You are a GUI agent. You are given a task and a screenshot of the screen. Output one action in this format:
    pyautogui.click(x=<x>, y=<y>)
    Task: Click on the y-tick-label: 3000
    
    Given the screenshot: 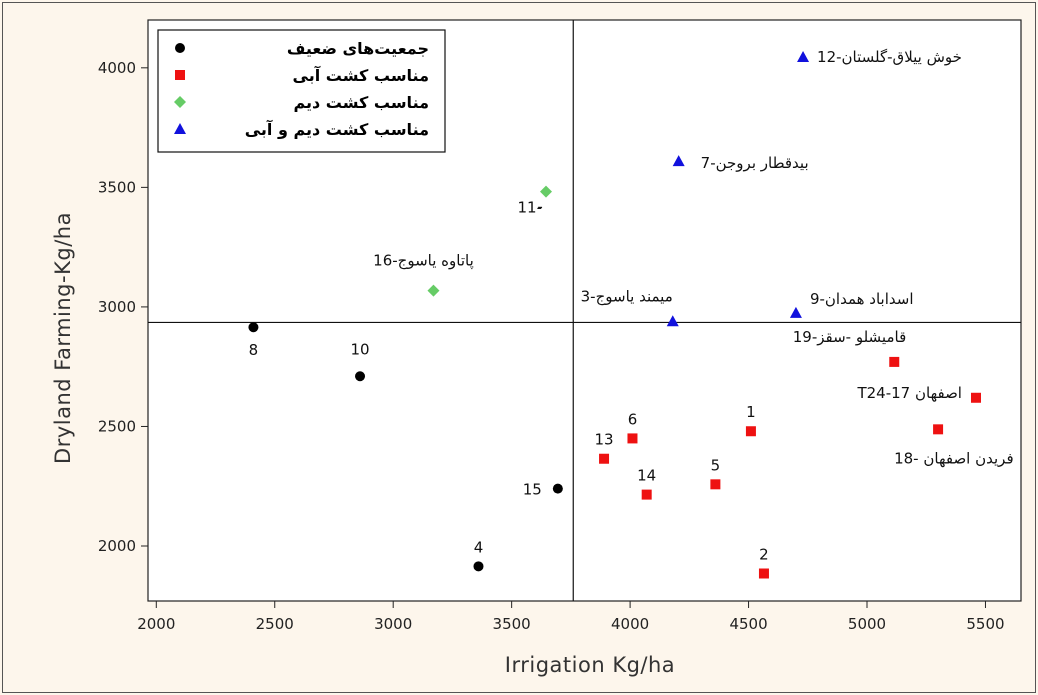 What is the action you would take?
    pyautogui.click(x=117, y=307)
    